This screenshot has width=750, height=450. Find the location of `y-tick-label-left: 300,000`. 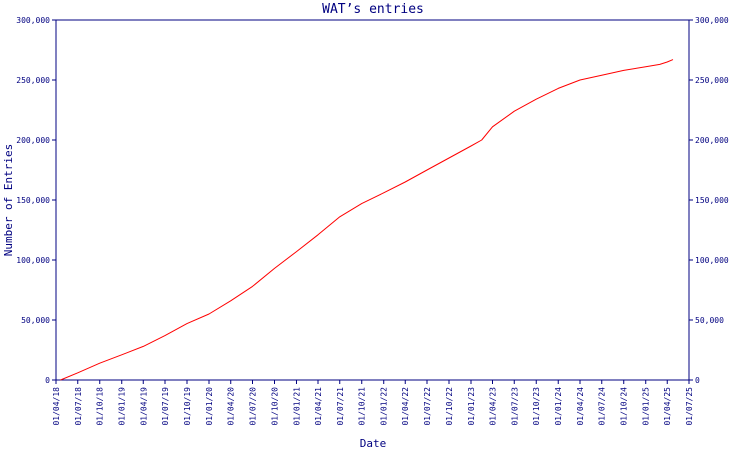

y-tick-label-left: 300,000 is located at coordinates (33, 20).